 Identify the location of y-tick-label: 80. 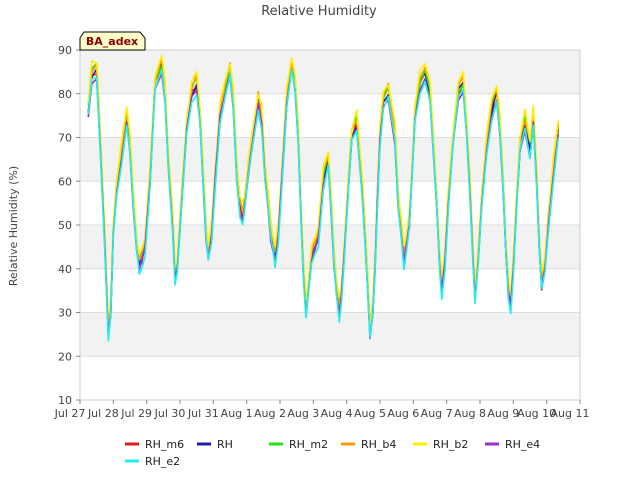
(65, 94).